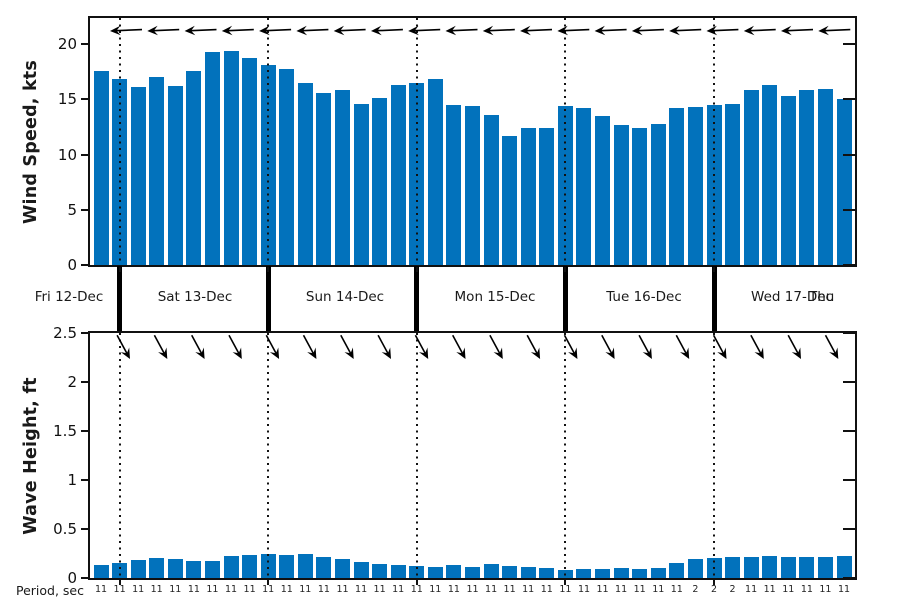 The image size is (900, 600). What do you see at coordinates (31, 456) in the screenshot?
I see `wave-y-axis-title: Wave Height, ft` at bounding box center [31, 456].